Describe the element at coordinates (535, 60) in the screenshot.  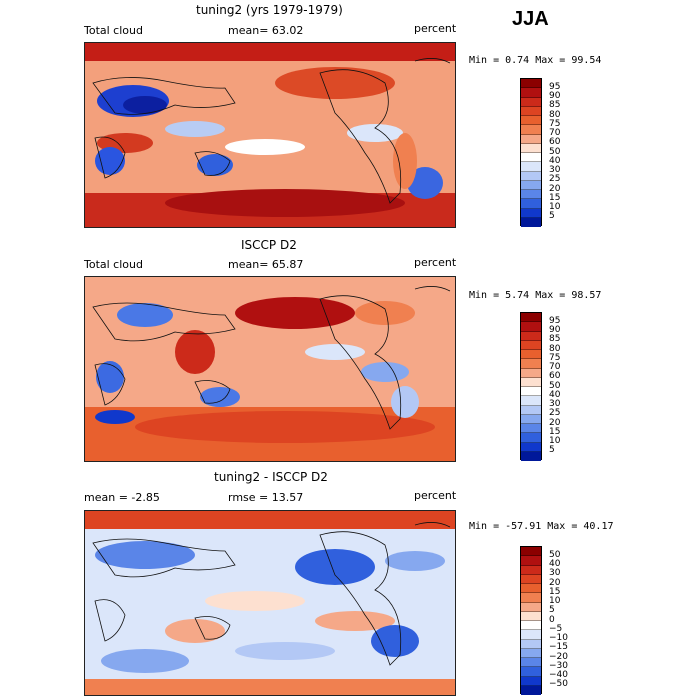
I see `min-max-label: Min = 0.74 Max = 99.54` at that location.